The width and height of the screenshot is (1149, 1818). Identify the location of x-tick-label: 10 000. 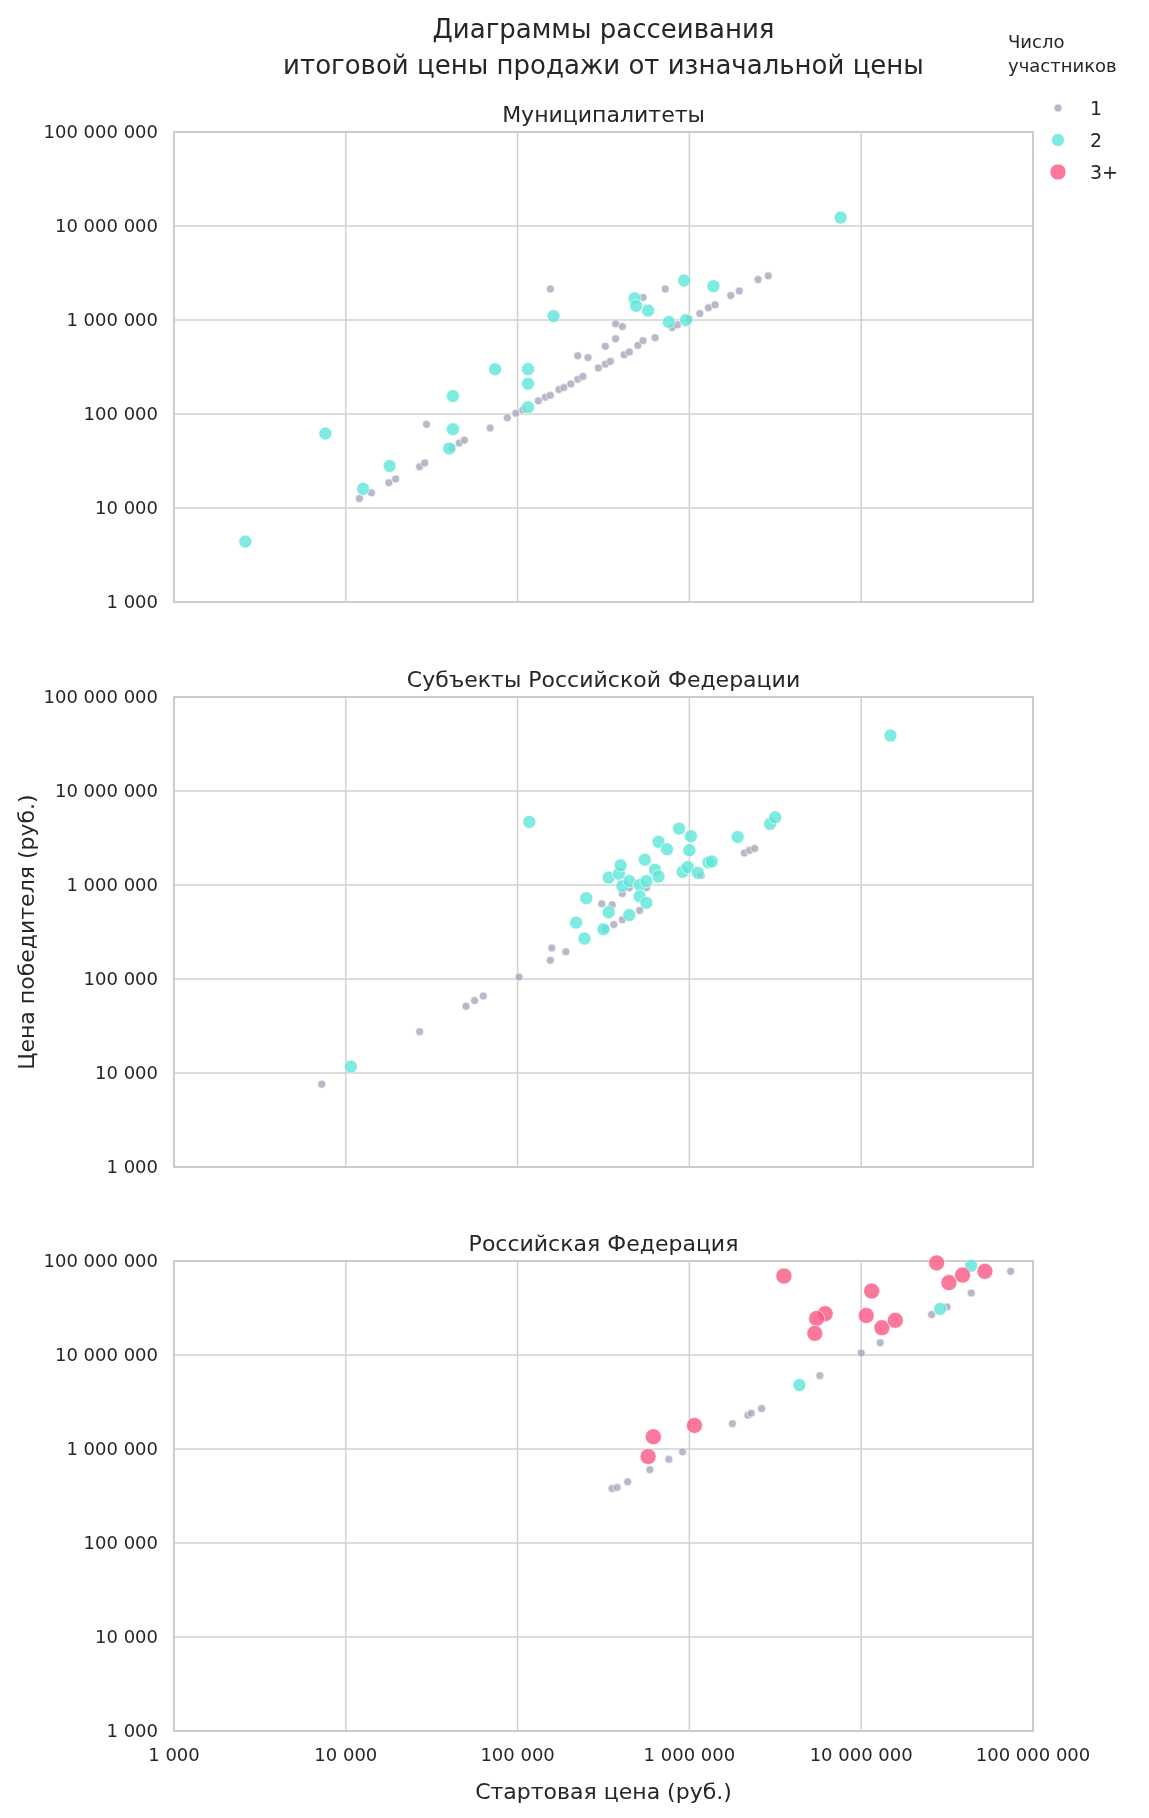
(346, 1754).